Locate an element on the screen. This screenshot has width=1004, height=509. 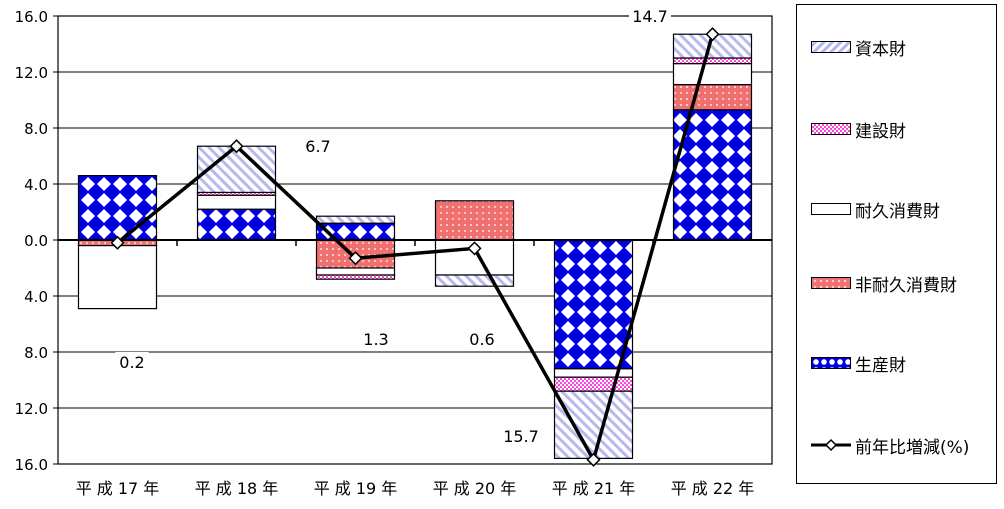
data-label: 0.2 is located at coordinates (131, 362).